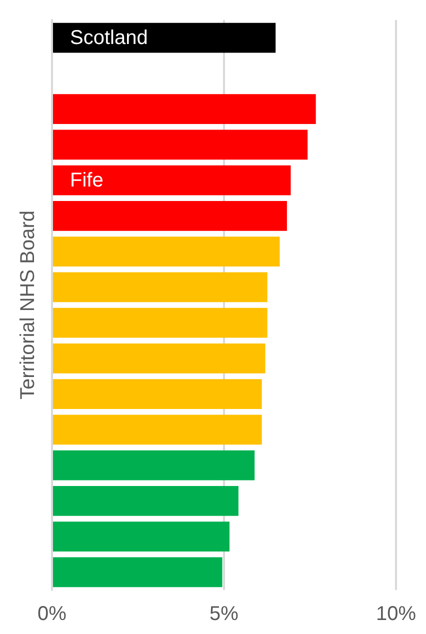 The image size is (426, 634). What do you see at coordinates (52, 614) in the screenshot?
I see `x-tick-label: 0%` at bounding box center [52, 614].